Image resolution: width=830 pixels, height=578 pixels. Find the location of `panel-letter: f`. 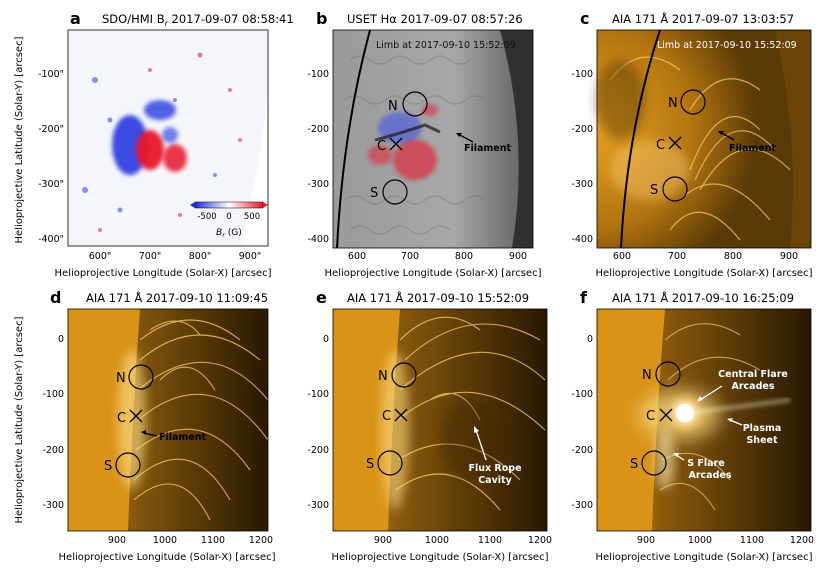

panel-letter: f is located at coordinates (584, 297).